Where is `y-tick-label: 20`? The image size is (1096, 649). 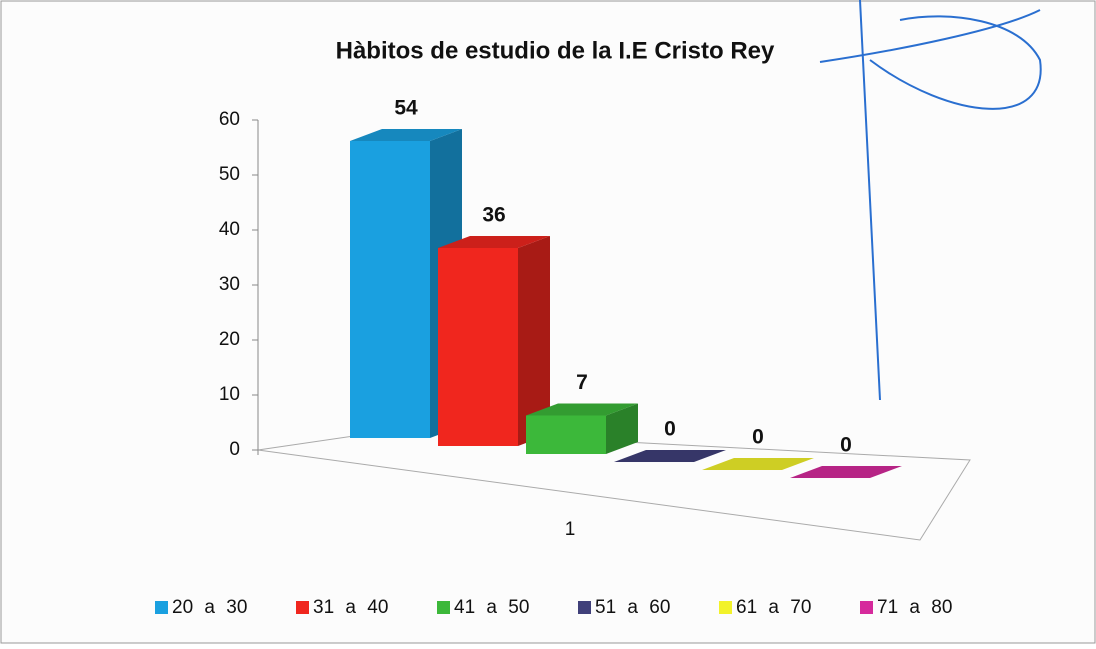 y-tick-label: 20 is located at coordinates (229, 339).